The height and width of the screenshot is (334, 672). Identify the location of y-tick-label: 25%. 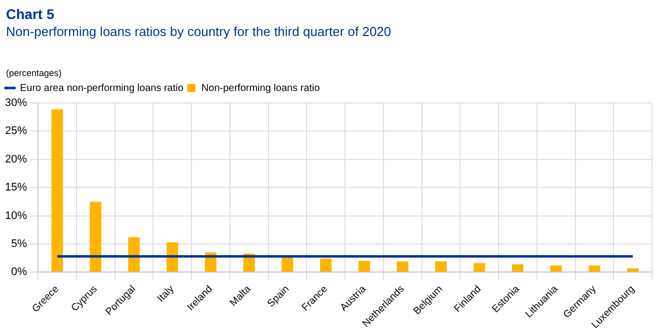
(16, 131).